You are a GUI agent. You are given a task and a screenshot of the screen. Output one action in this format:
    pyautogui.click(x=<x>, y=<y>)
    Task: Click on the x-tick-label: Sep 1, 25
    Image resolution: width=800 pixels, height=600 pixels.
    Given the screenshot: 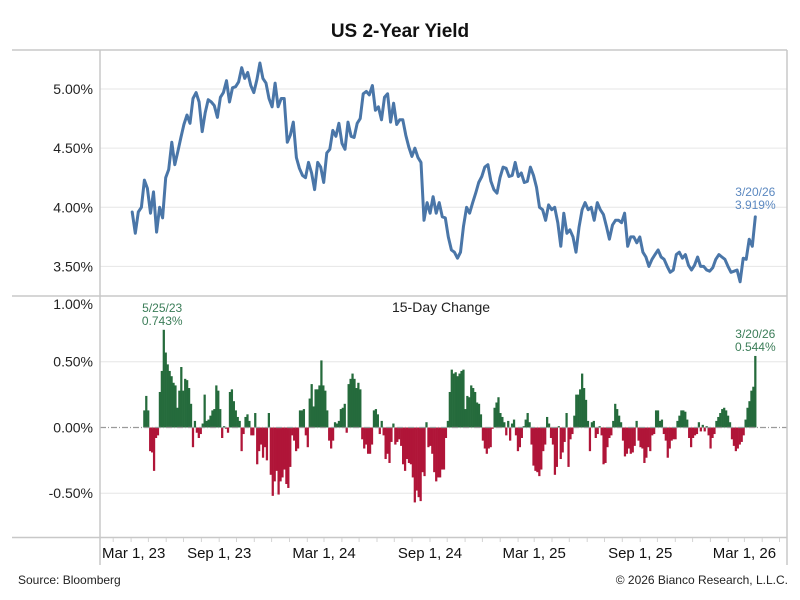 What is the action you would take?
    pyautogui.click(x=640, y=553)
    